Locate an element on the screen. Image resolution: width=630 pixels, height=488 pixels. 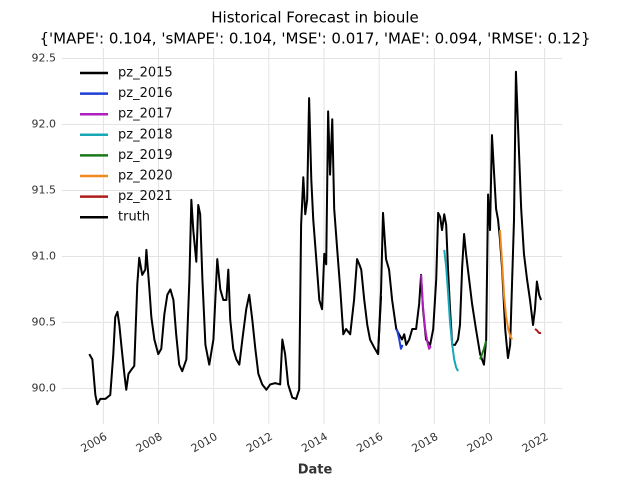
y-tick-label: 91.0 is located at coordinates (44, 255).